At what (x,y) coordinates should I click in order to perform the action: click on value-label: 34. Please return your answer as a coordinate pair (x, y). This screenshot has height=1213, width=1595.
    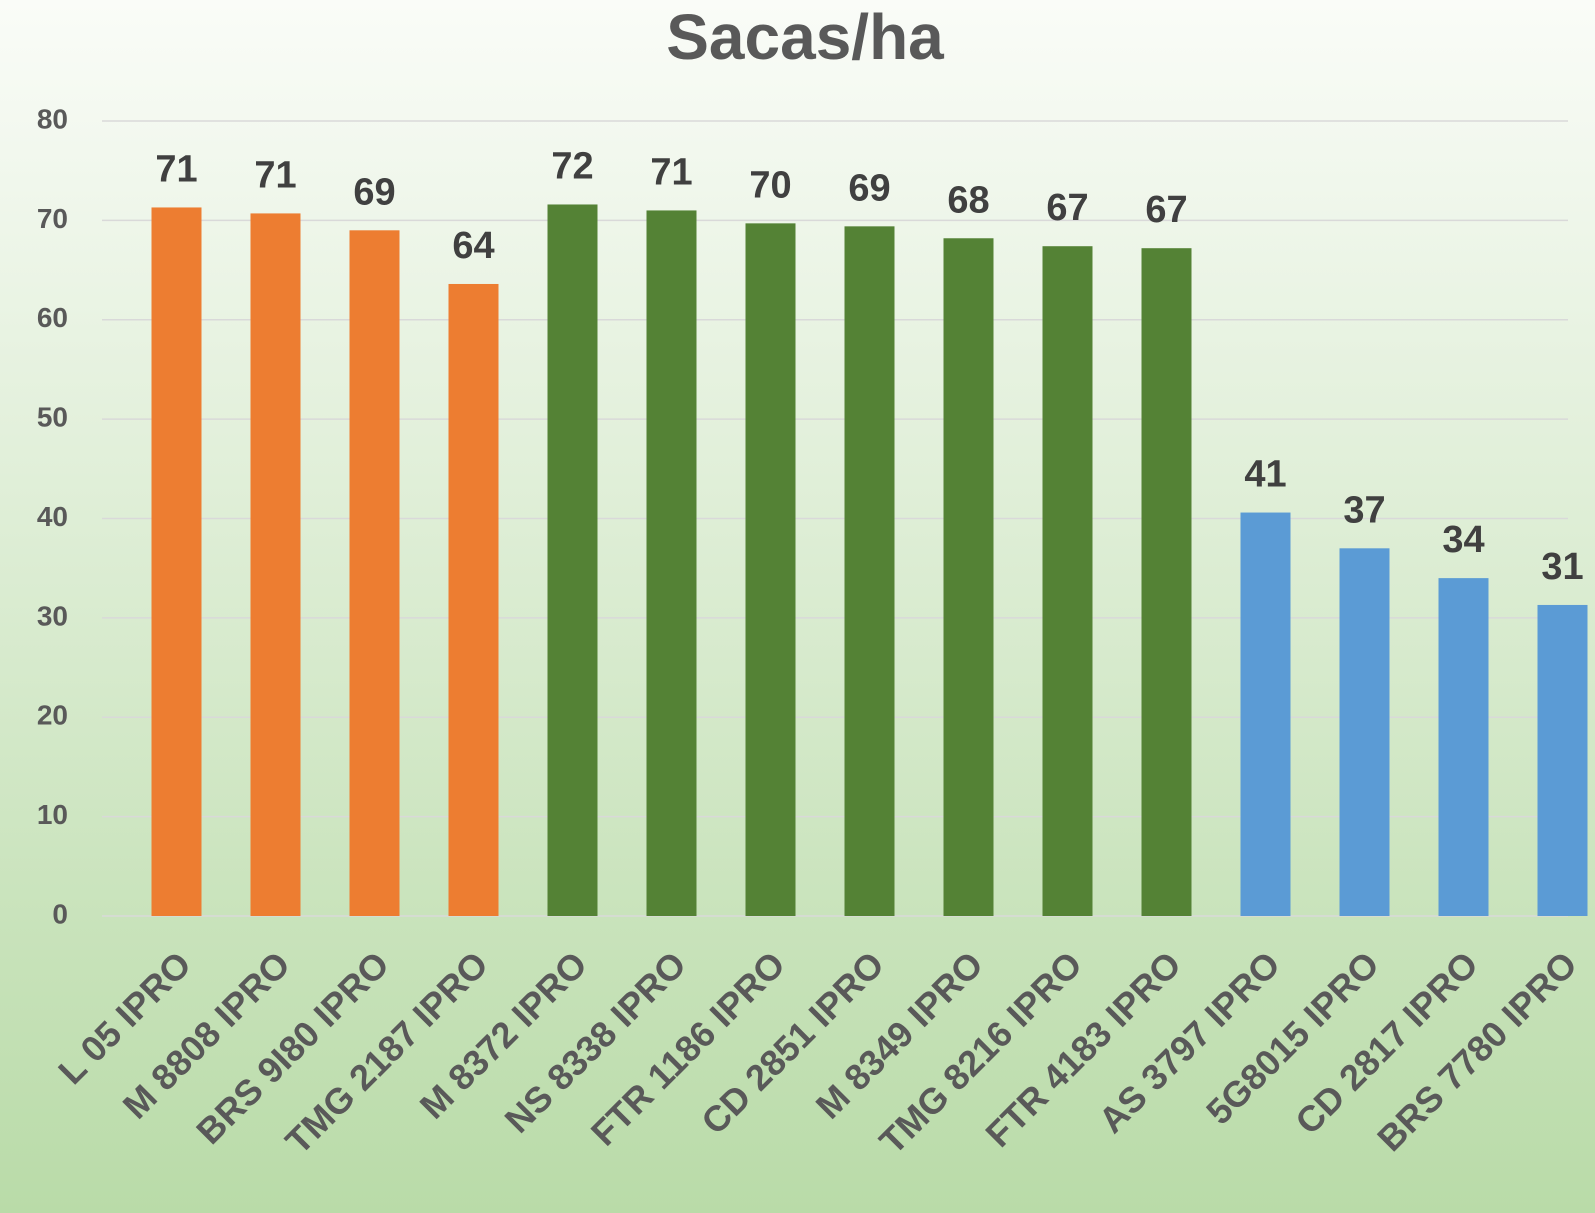
    Looking at the image, I should click on (1463, 540).